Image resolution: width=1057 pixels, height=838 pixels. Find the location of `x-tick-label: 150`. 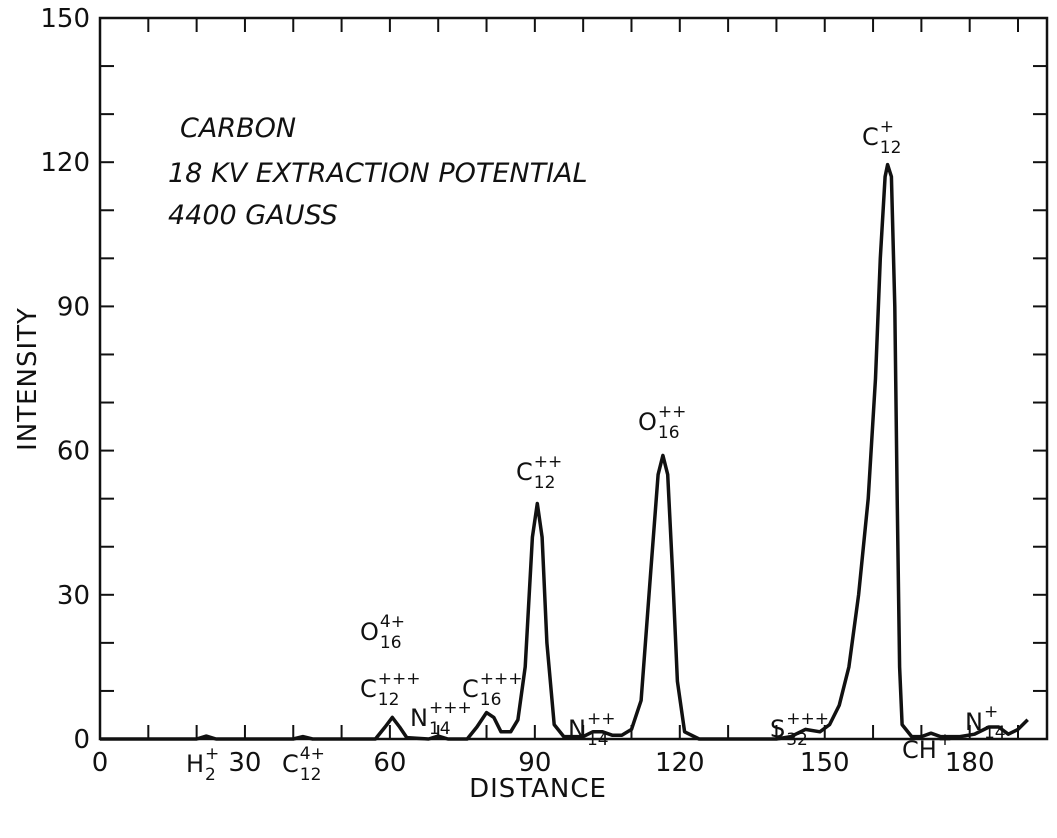

x-tick-label: 150 is located at coordinates (825, 763).